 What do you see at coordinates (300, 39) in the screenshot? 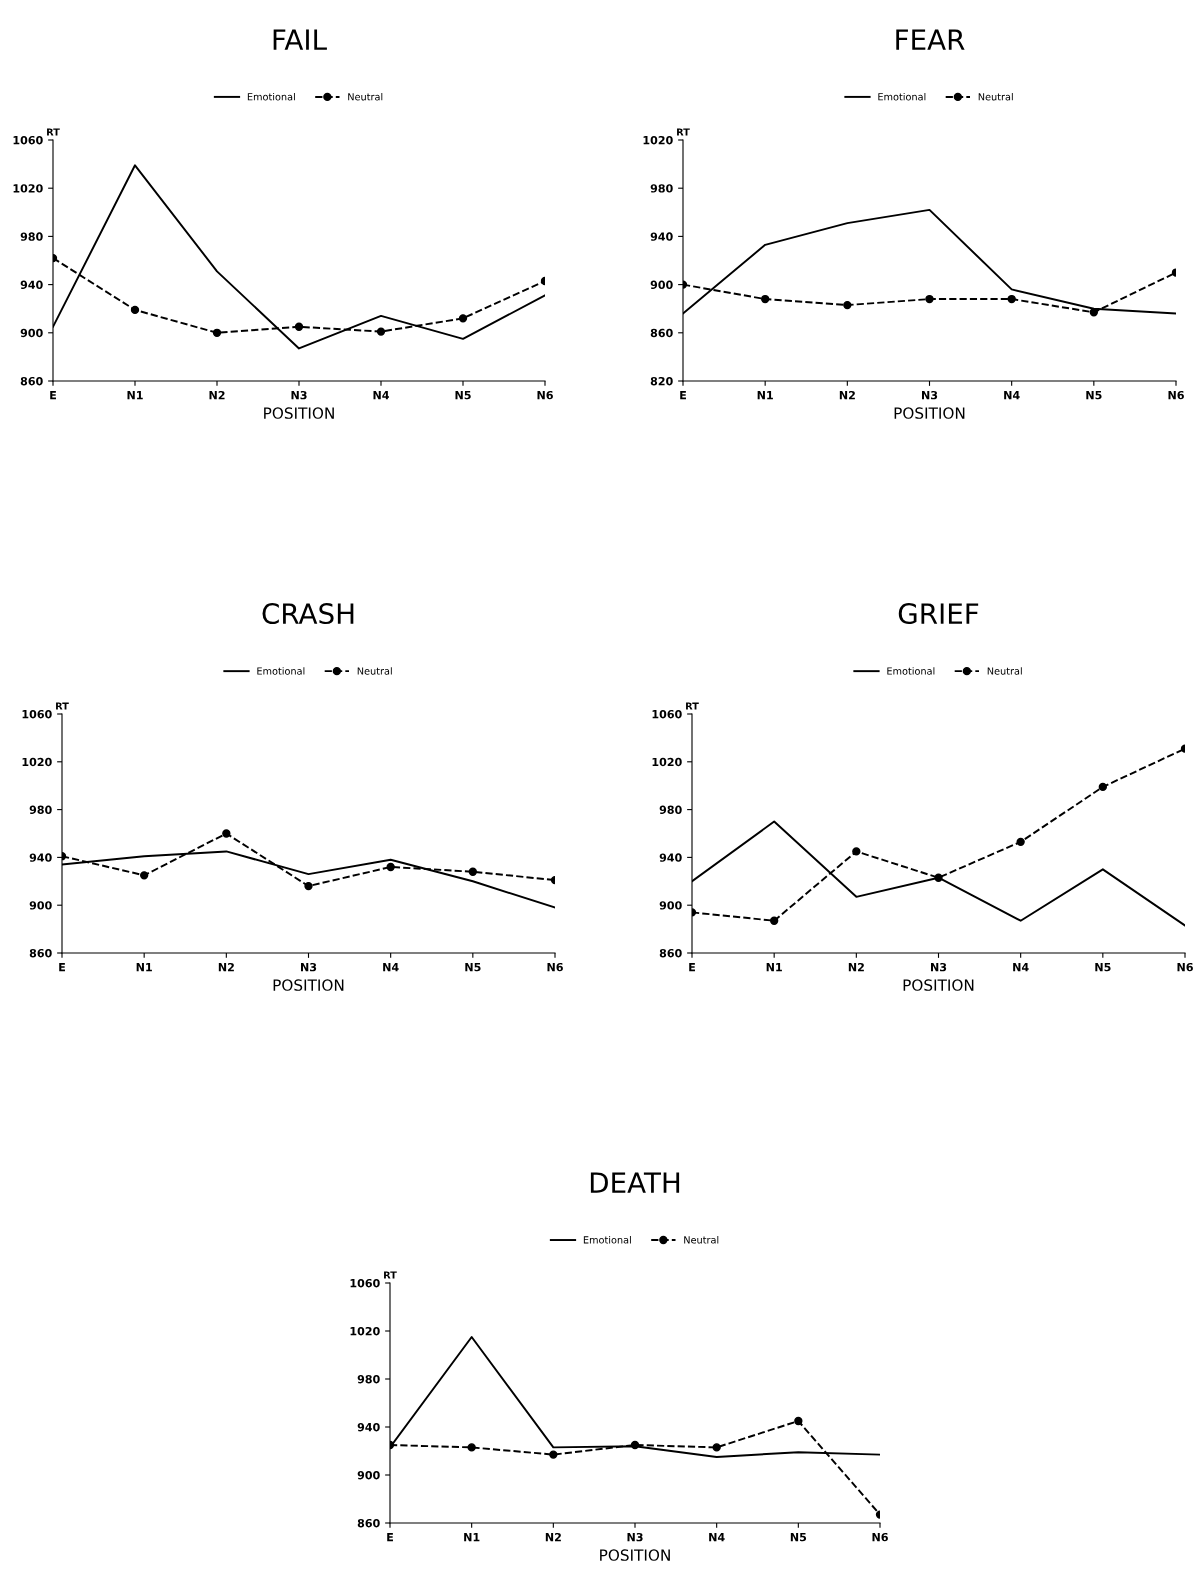
I see `chart-title: FAIL` at bounding box center [300, 39].